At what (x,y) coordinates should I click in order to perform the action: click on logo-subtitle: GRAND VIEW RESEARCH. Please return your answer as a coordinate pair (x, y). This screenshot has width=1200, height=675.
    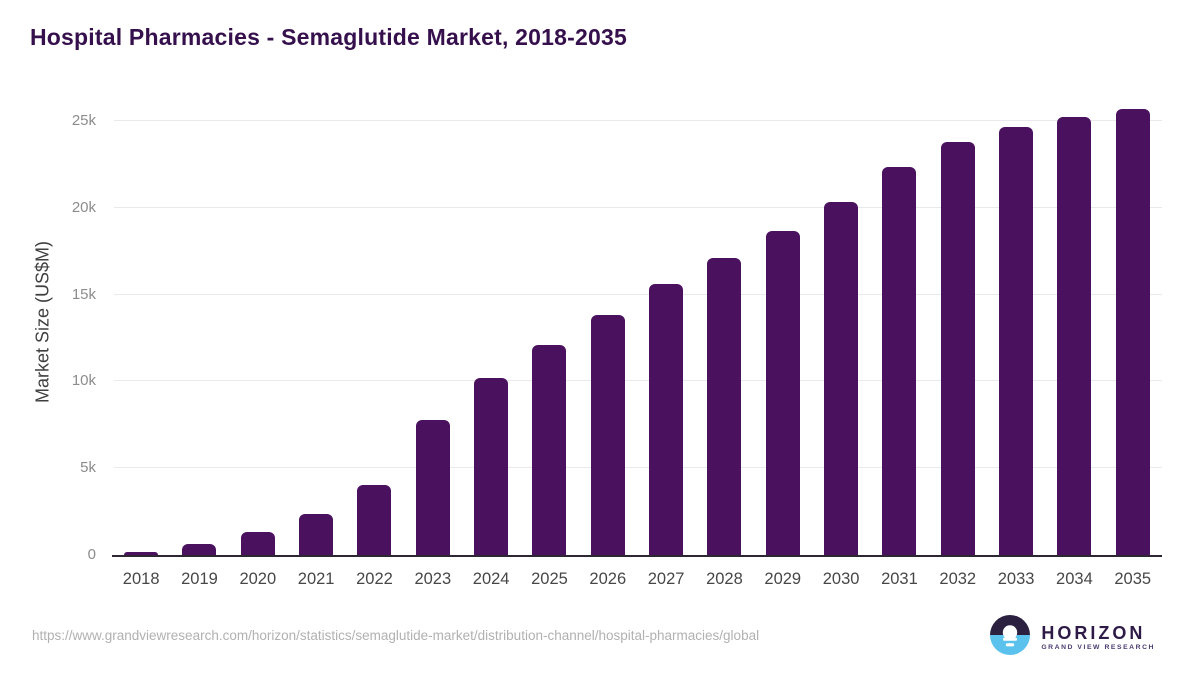
    Looking at the image, I should click on (1098, 647).